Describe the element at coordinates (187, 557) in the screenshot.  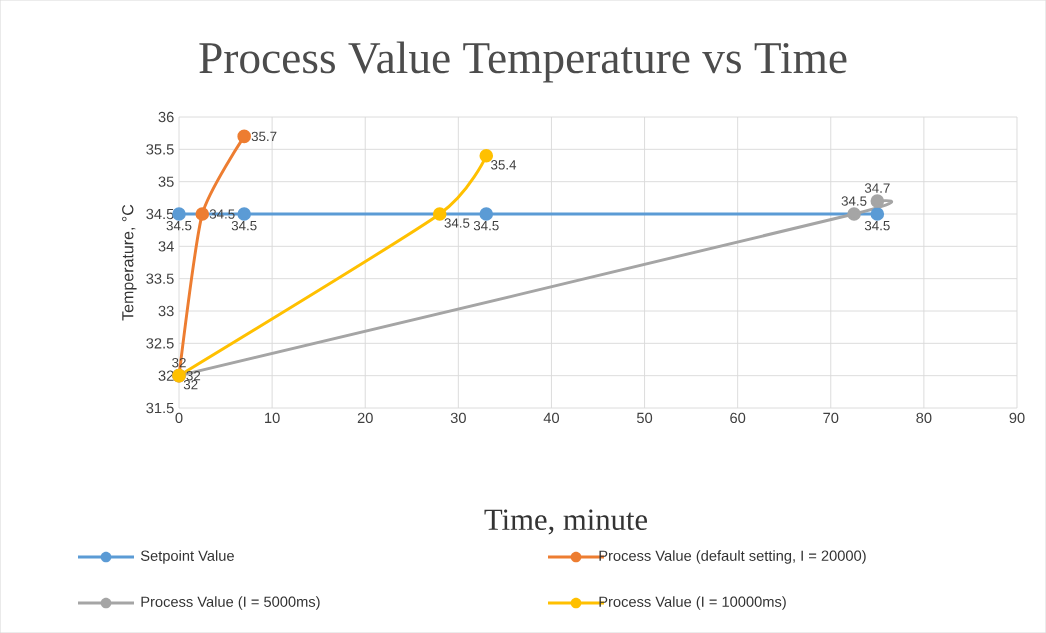
I see `legend-label: Setpoint Value` at that location.